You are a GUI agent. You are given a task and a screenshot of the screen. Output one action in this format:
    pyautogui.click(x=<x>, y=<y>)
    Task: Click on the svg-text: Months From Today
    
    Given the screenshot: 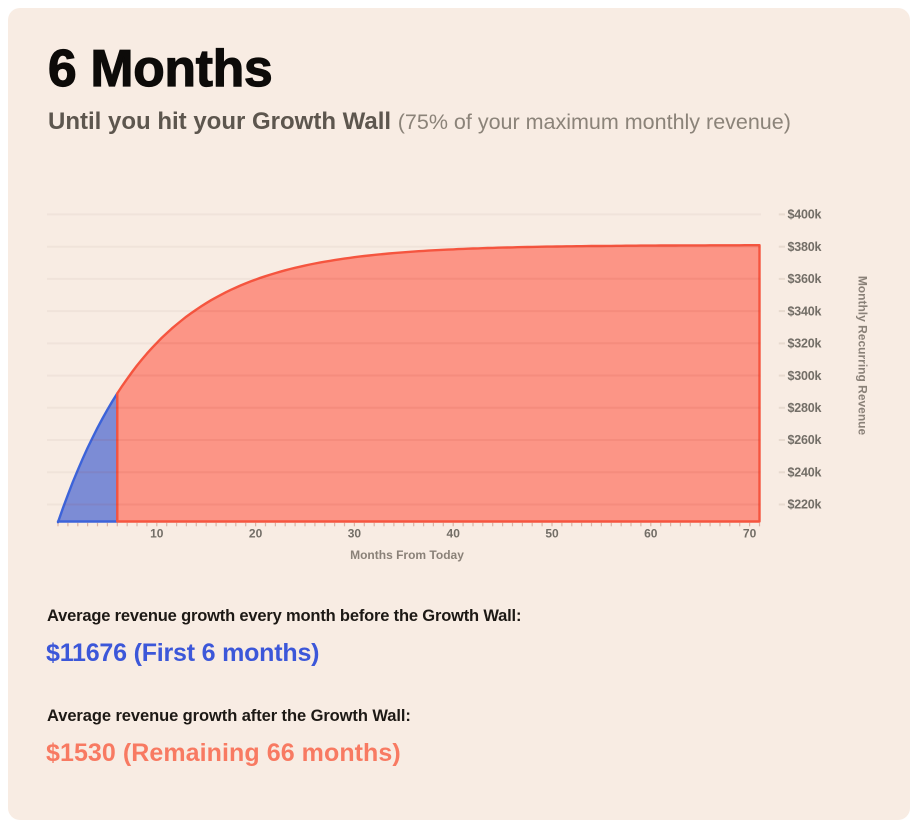 What is the action you would take?
    pyautogui.click(x=407, y=555)
    